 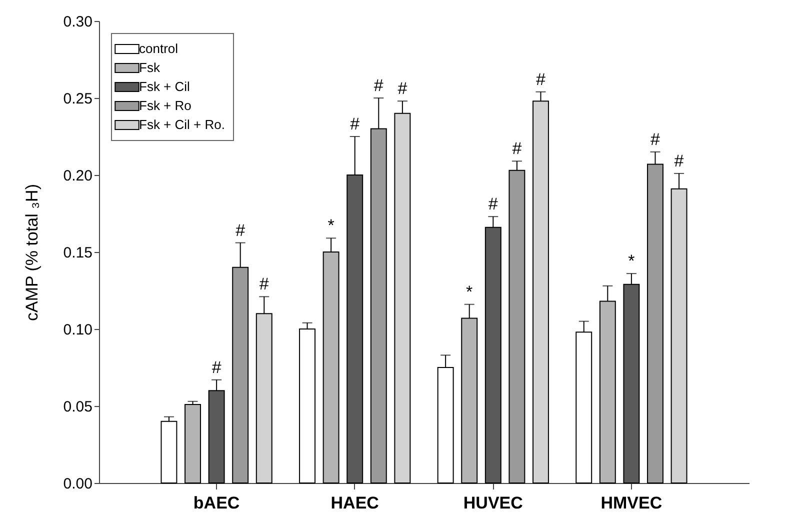 I want to click on legend-label: Fsk + Cil, so click(x=164, y=86).